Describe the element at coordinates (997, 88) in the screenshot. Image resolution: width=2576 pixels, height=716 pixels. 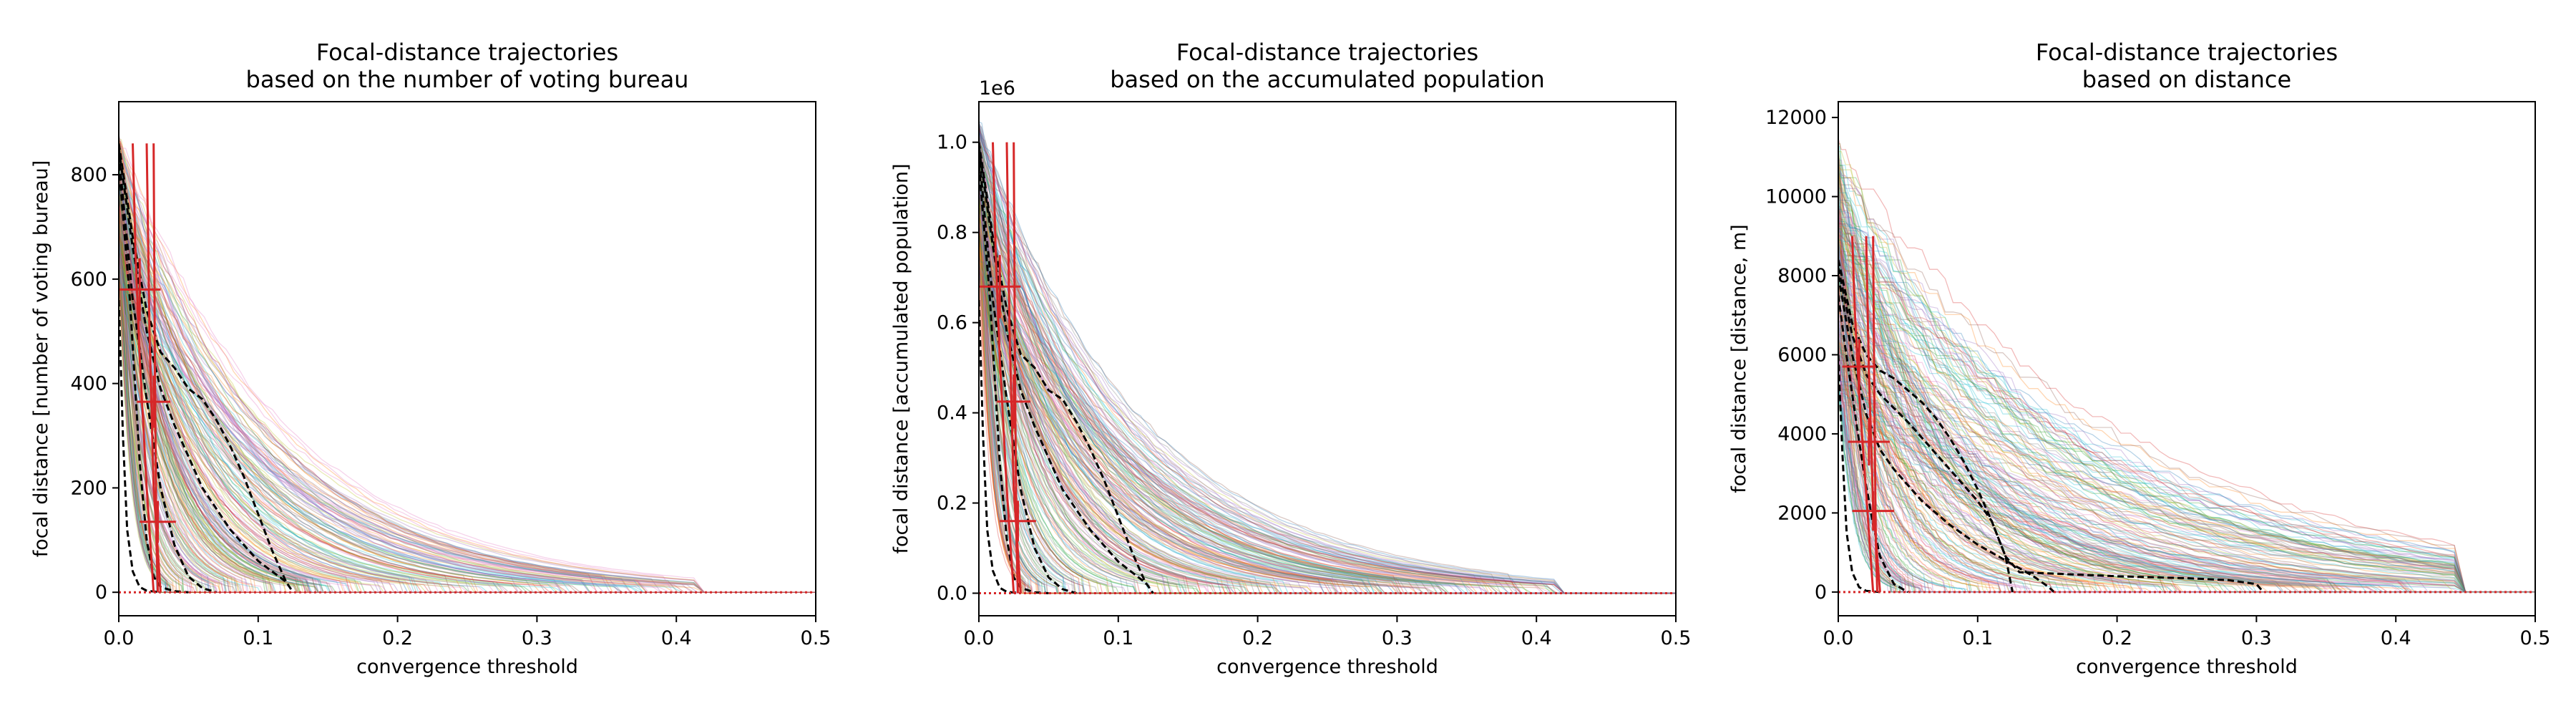
I see `y-offset-label: 1e6` at that location.